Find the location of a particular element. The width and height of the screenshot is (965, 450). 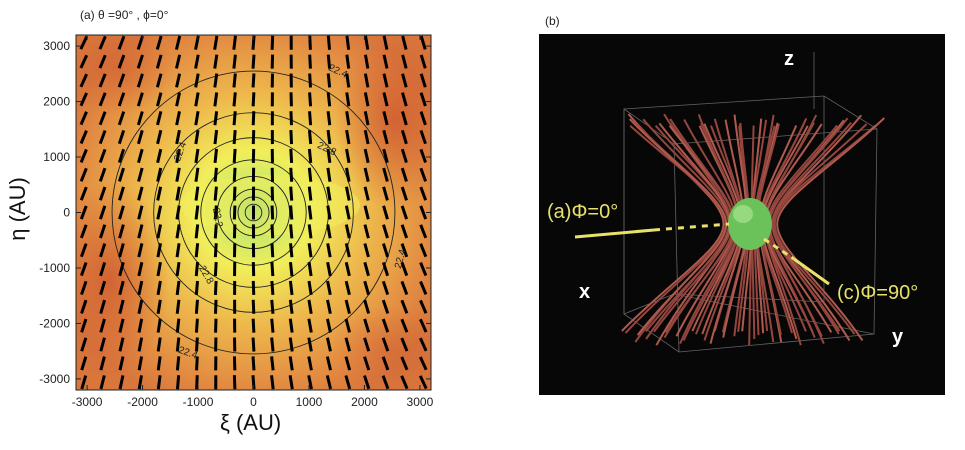

field-line is located at coordinates (820, 229).